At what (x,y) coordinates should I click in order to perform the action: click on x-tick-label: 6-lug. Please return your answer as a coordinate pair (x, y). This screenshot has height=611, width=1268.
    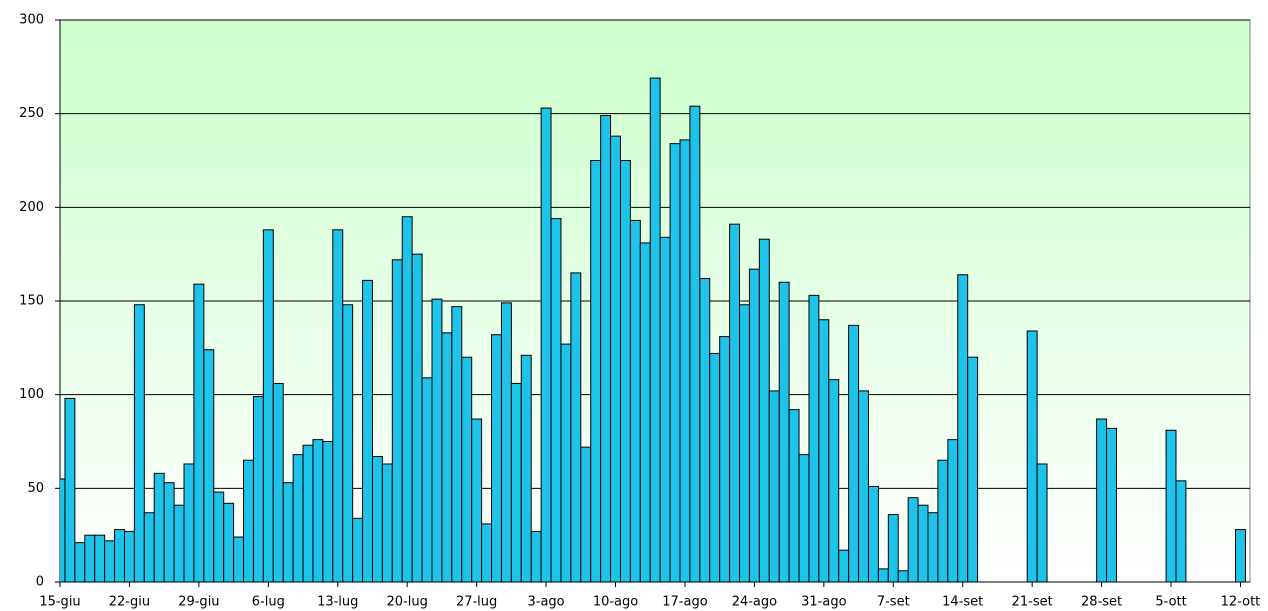
    Looking at the image, I should click on (268, 602).